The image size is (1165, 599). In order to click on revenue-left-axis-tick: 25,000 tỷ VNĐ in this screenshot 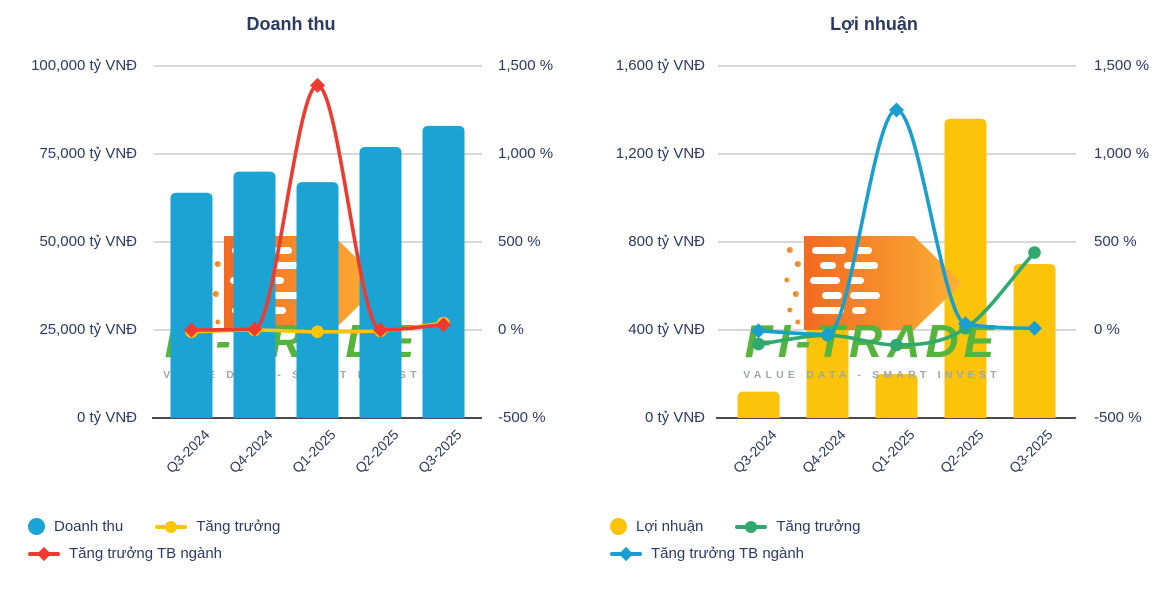, I will do `click(88, 329)`.